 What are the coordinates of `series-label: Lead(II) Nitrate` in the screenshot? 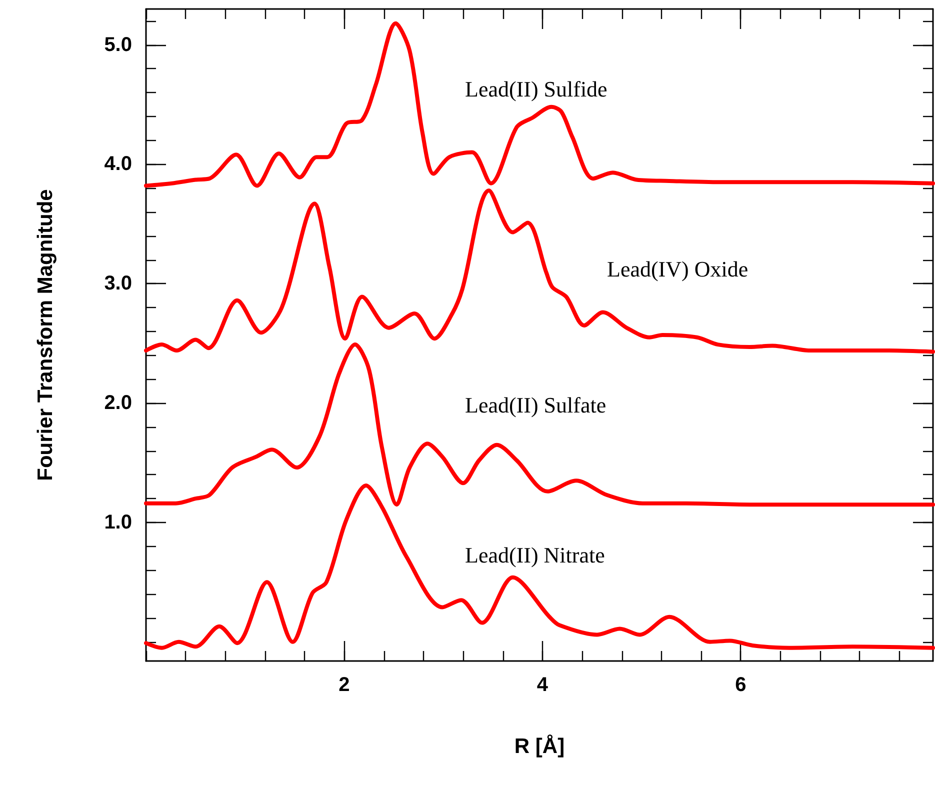 It's located at (535, 555).